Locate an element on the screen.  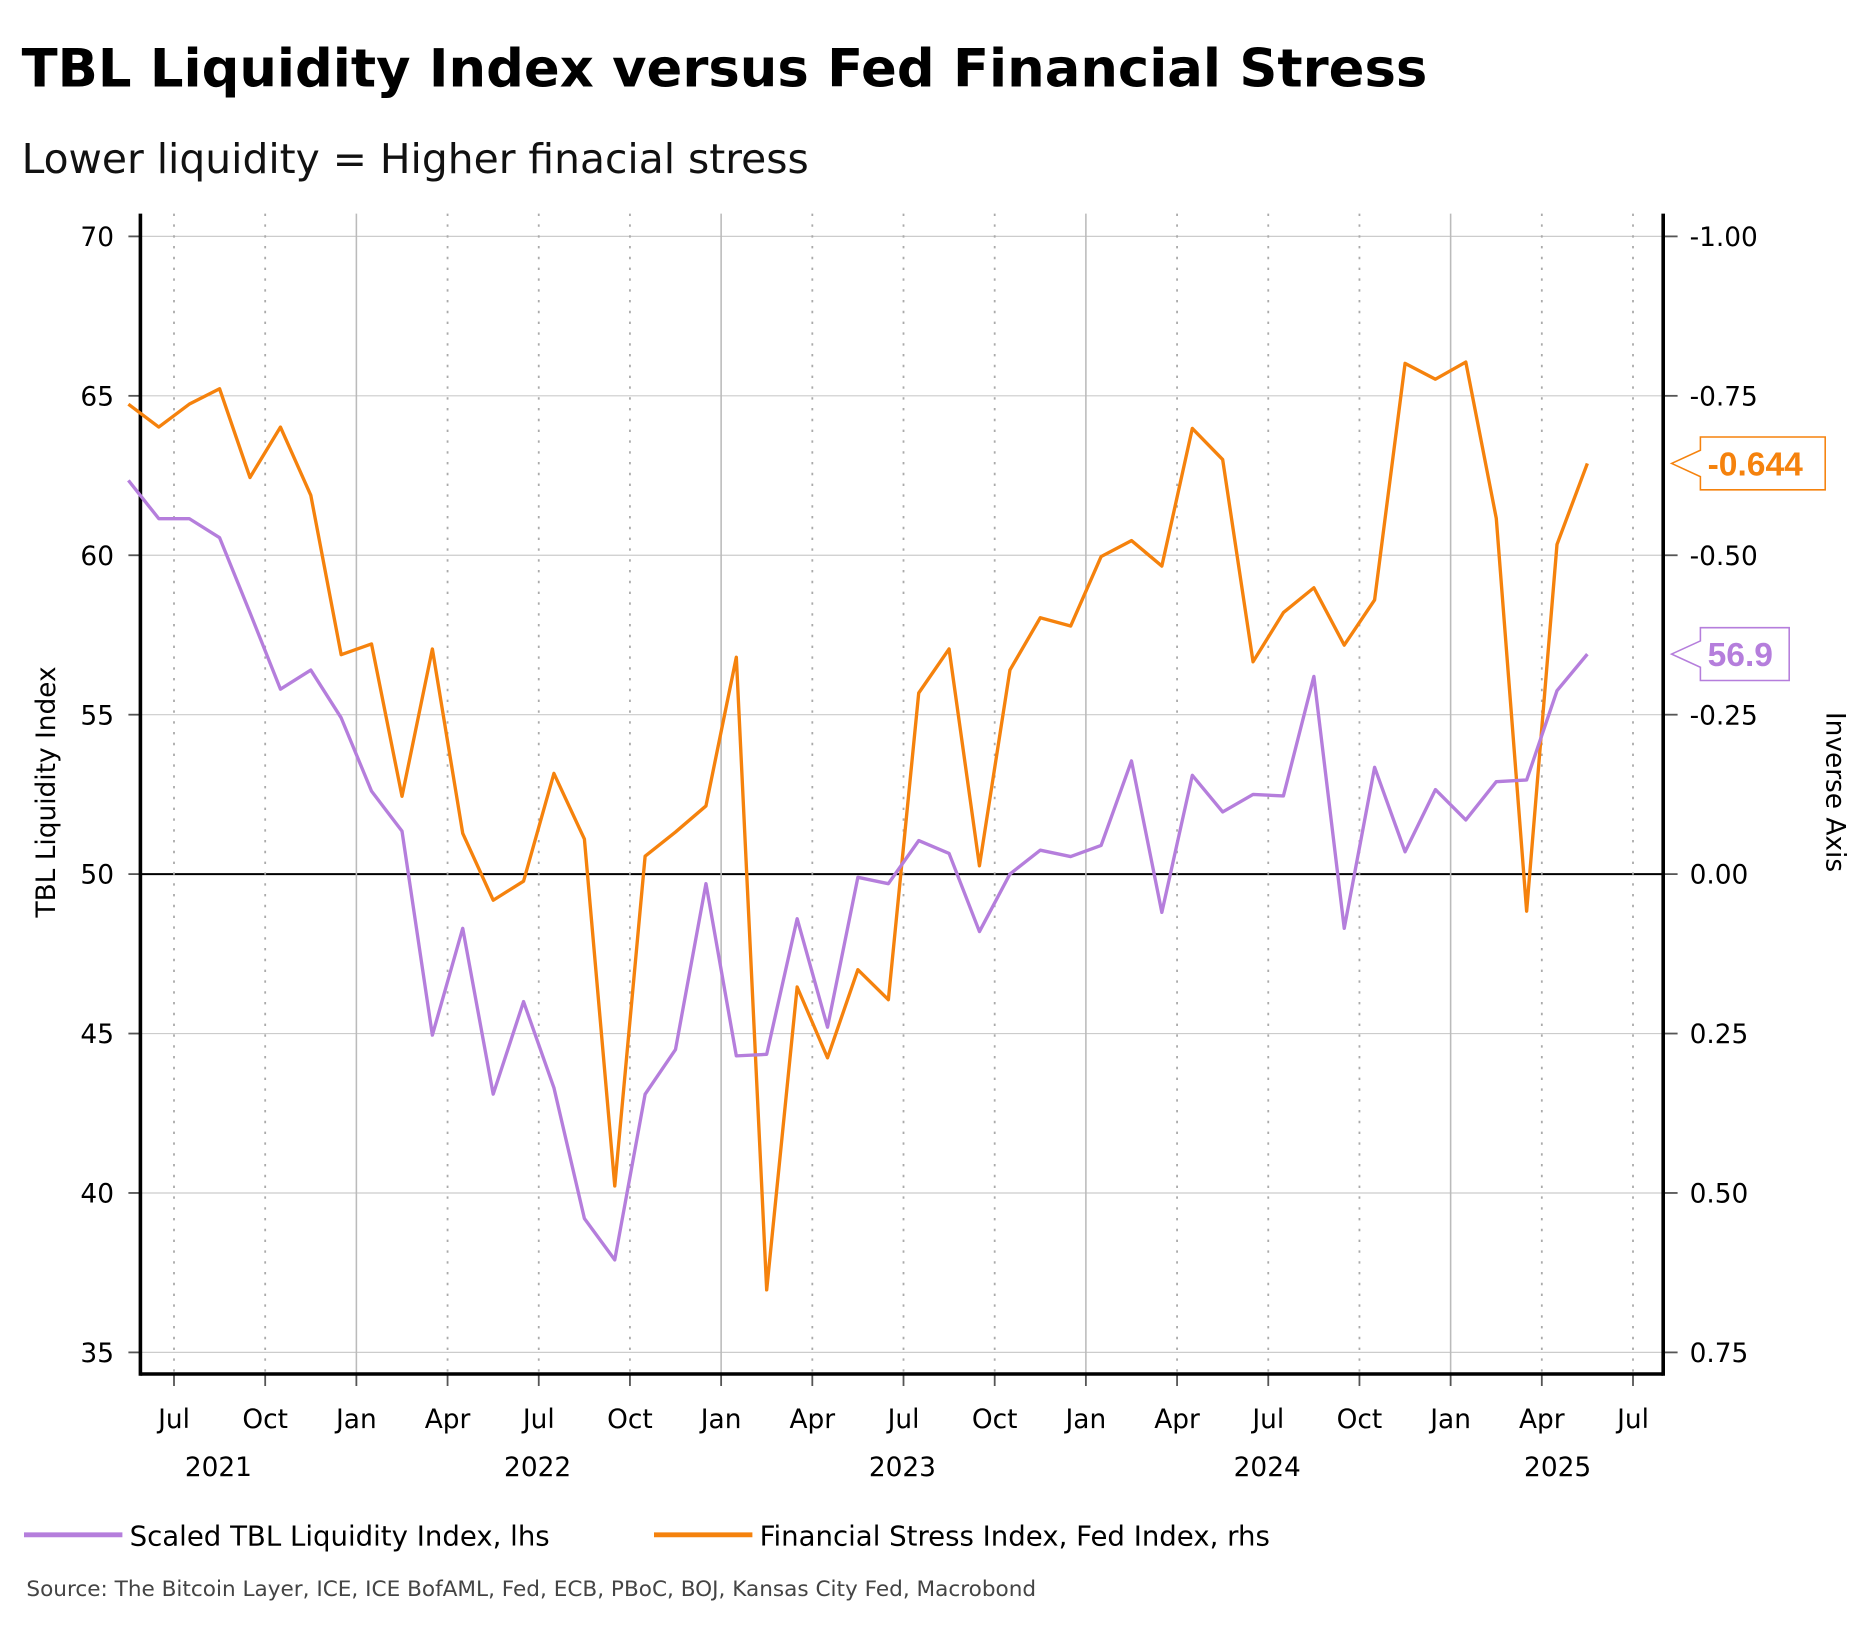
legend-label-liquidity: Scaled TBL Liquidity Index, lhs is located at coordinates (340, 1536).